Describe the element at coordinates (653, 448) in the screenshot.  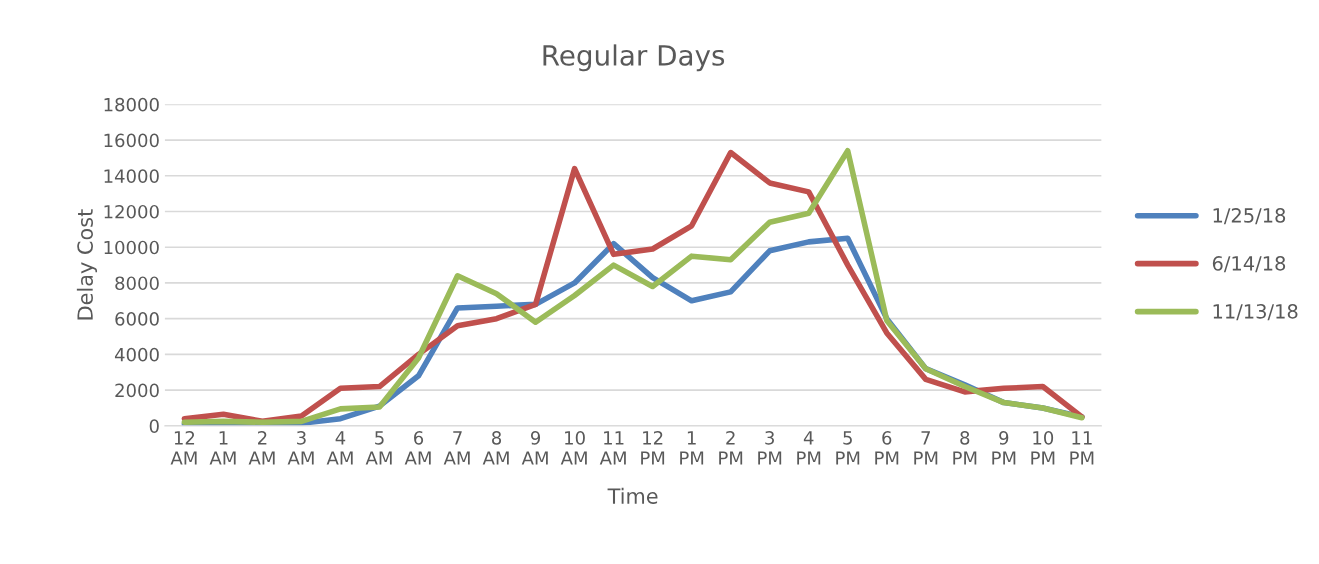
I see `x-tick-label: 12 PM` at that location.